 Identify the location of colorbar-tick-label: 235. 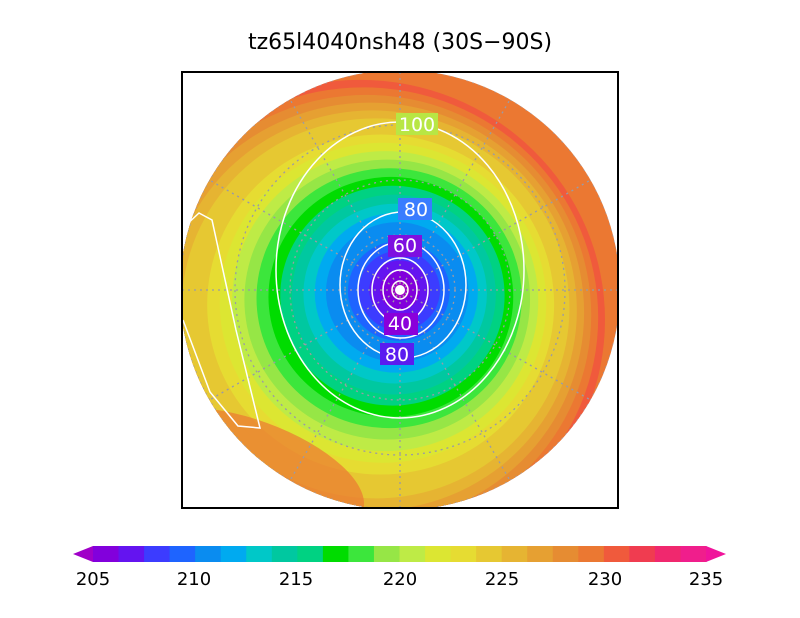
(706, 579).